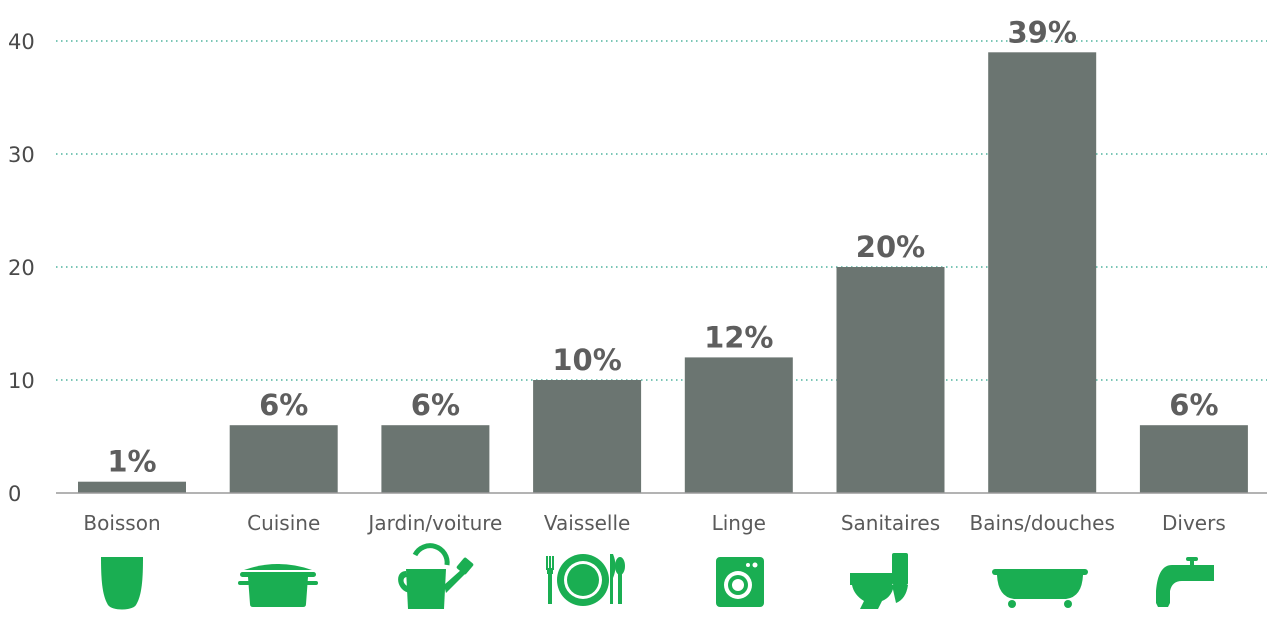  What do you see at coordinates (1185, 582) in the screenshot?
I see `faucet-icon` at bounding box center [1185, 582].